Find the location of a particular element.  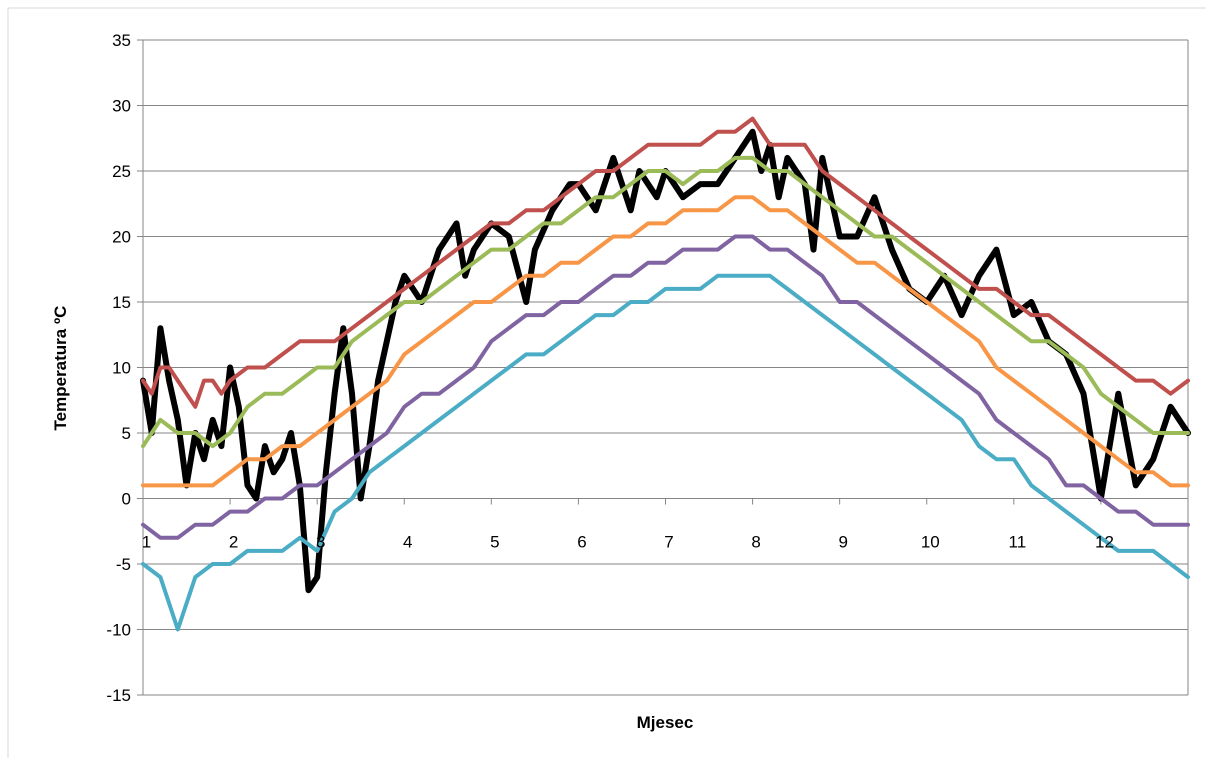

y-tick-label: 35 is located at coordinates (121, 40).